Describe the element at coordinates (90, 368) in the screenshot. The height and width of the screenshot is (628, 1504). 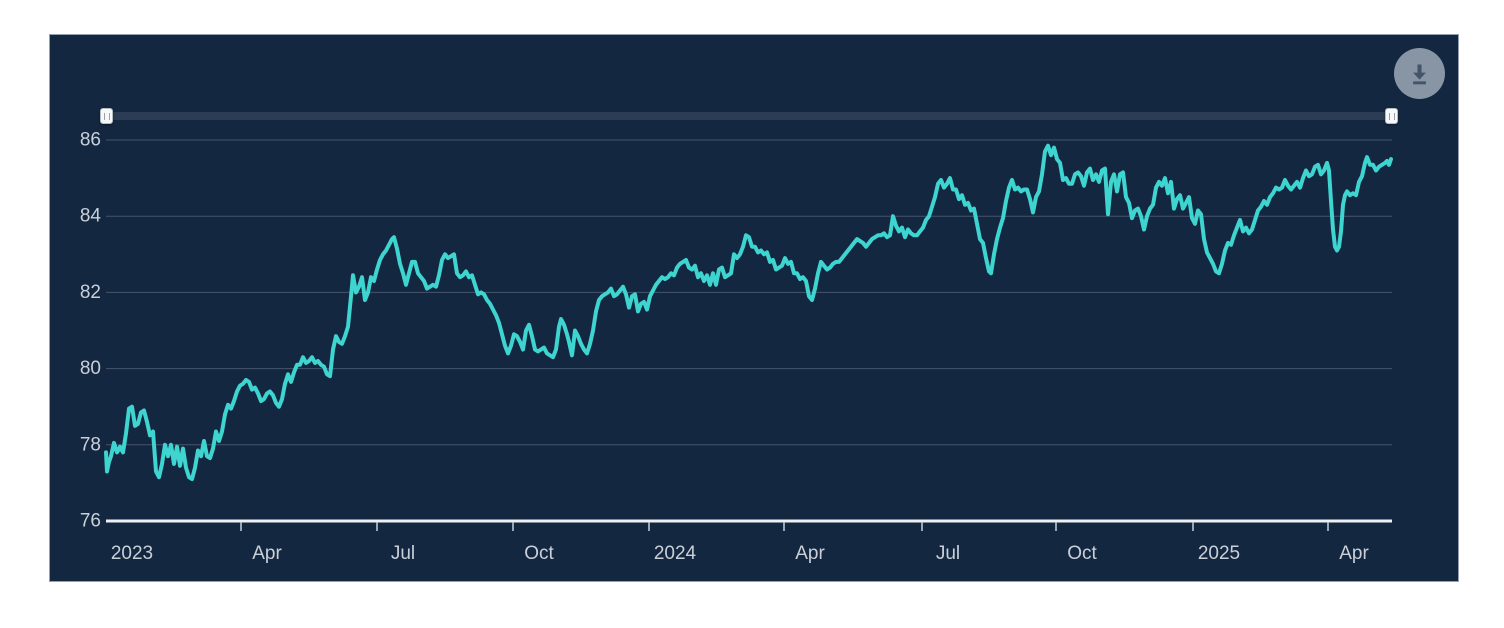
I see `y-axis-label: 80` at that location.